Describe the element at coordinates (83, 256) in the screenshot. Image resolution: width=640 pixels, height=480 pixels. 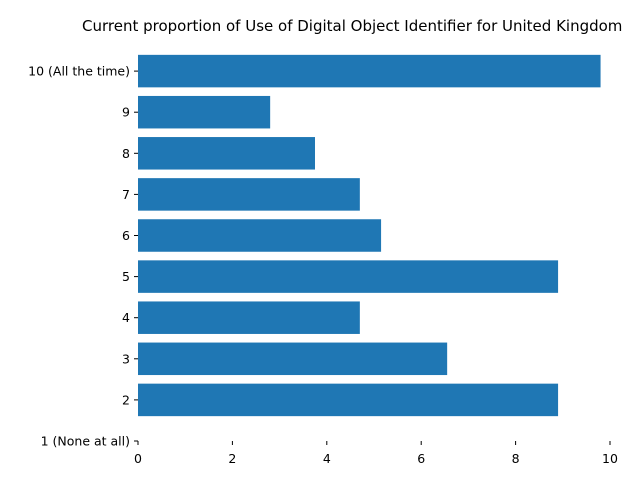
I see `y-axis: 1 (None at all) 2 3 4 5 6 7 8 9 10 (All the time)` at that location.